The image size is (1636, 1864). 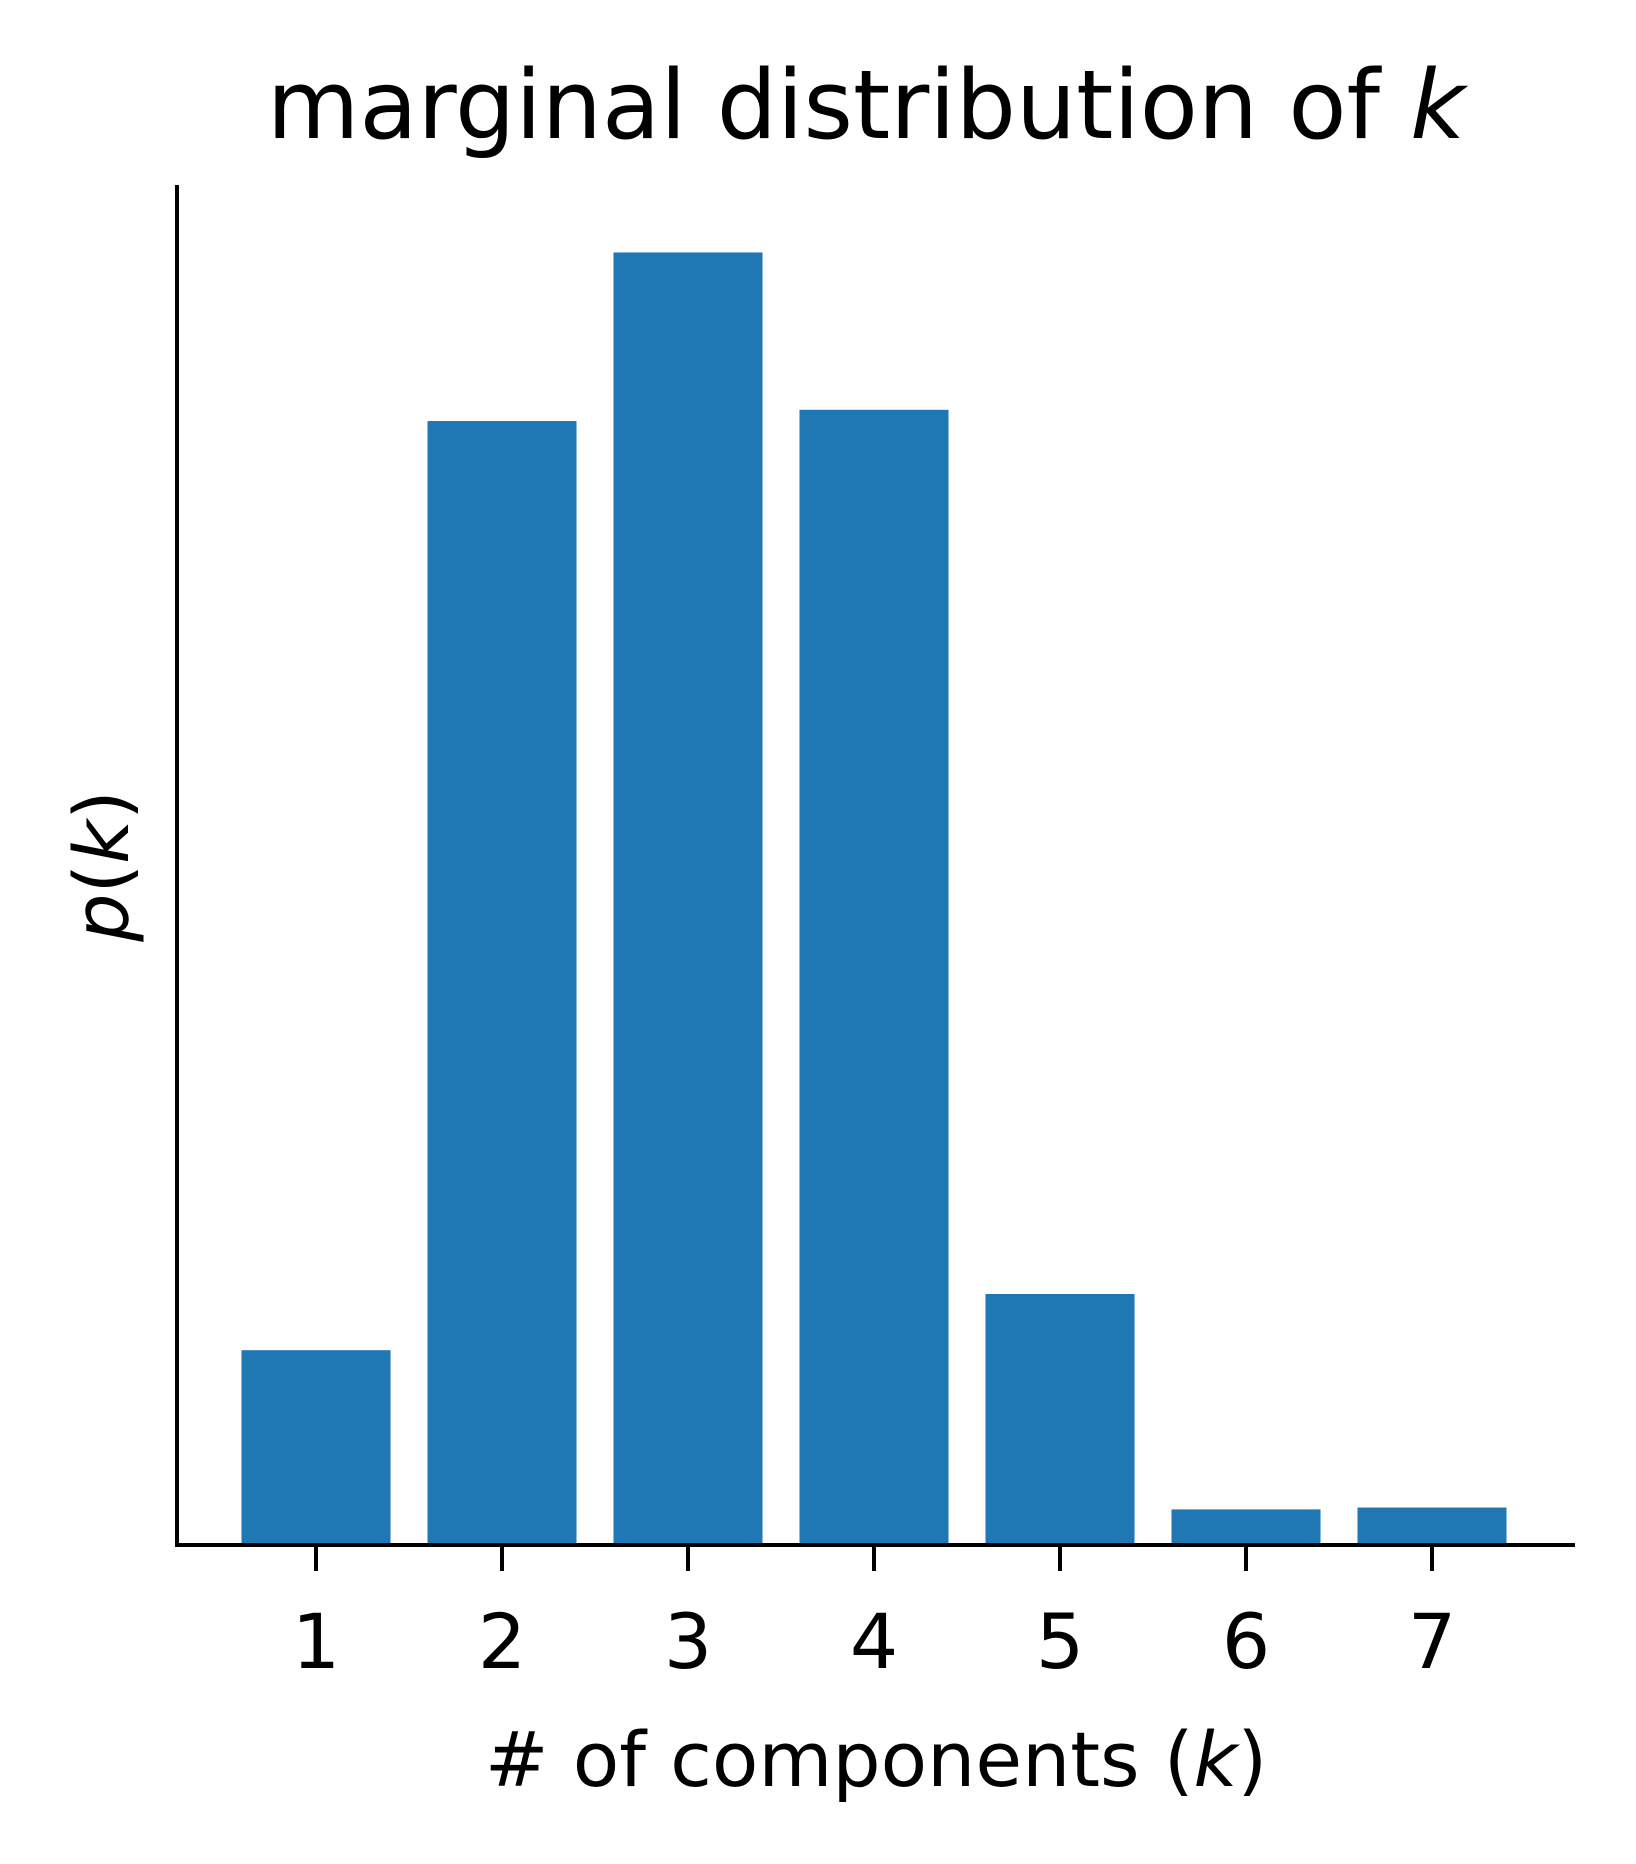 What do you see at coordinates (688, 1641) in the screenshot?
I see `x-tick-label-3: 3` at bounding box center [688, 1641].